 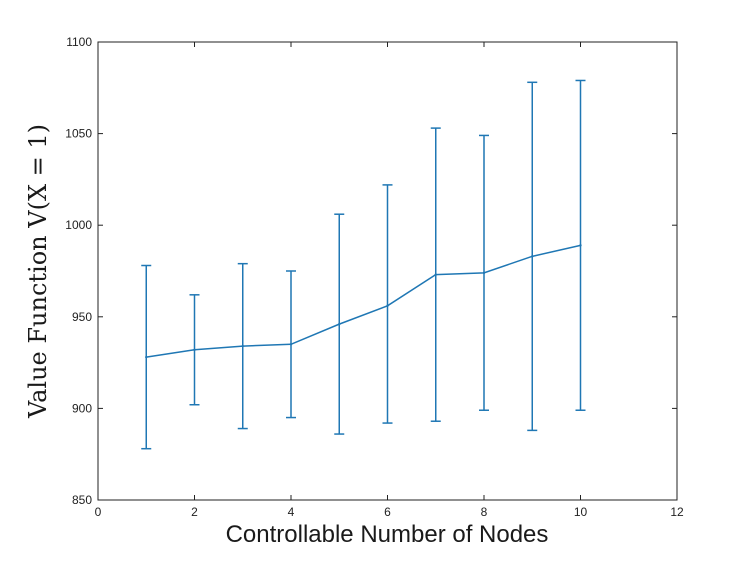 I want to click on x-tick-label: 10, so click(x=581, y=512).